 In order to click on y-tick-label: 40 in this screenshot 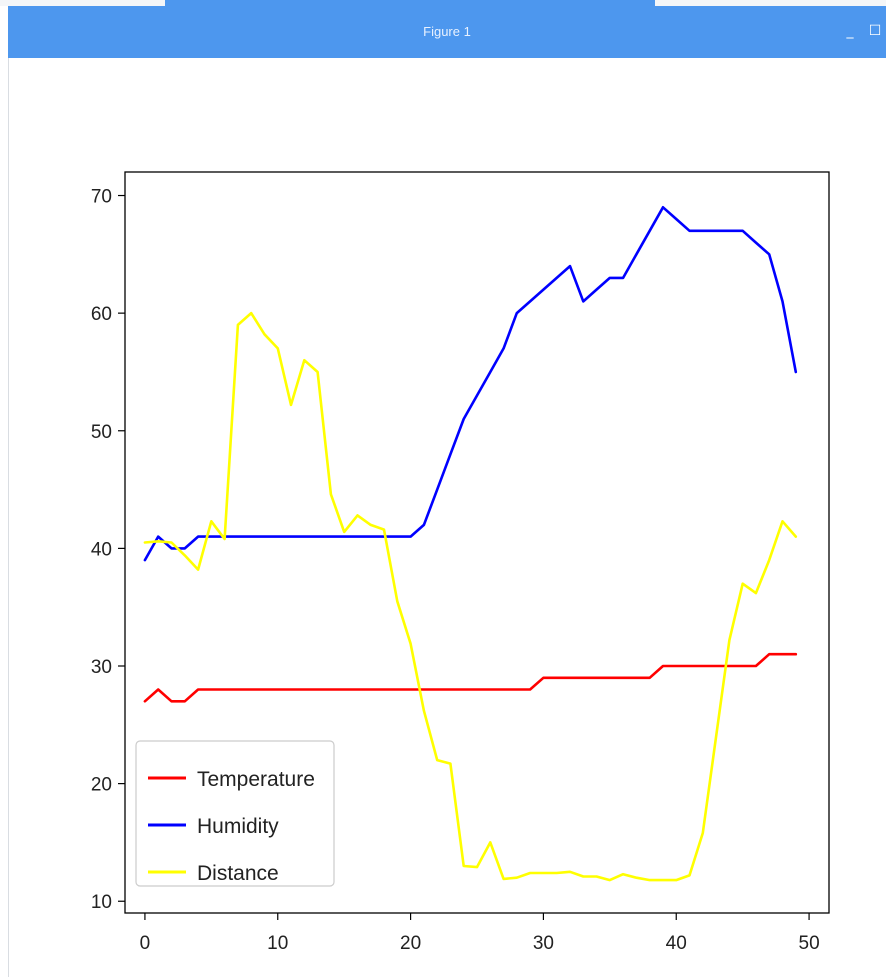, I will do `click(101, 549)`.